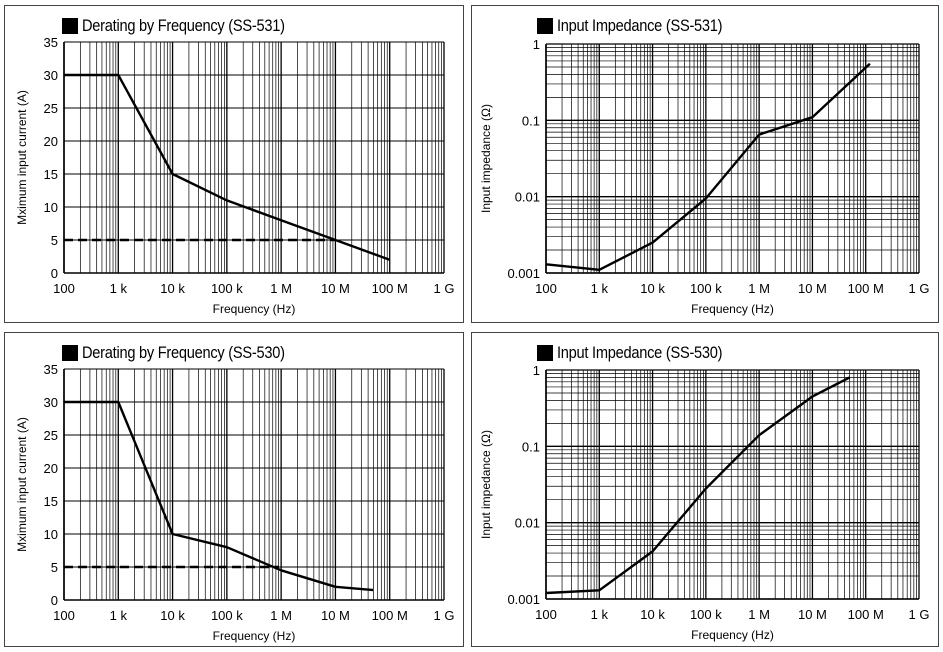 Image resolution: width=943 pixels, height=652 pixels. What do you see at coordinates (640, 25) in the screenshot?
I see `chart-title-text: Input Impedance (SS-531)` at bounding box center [640, 25].